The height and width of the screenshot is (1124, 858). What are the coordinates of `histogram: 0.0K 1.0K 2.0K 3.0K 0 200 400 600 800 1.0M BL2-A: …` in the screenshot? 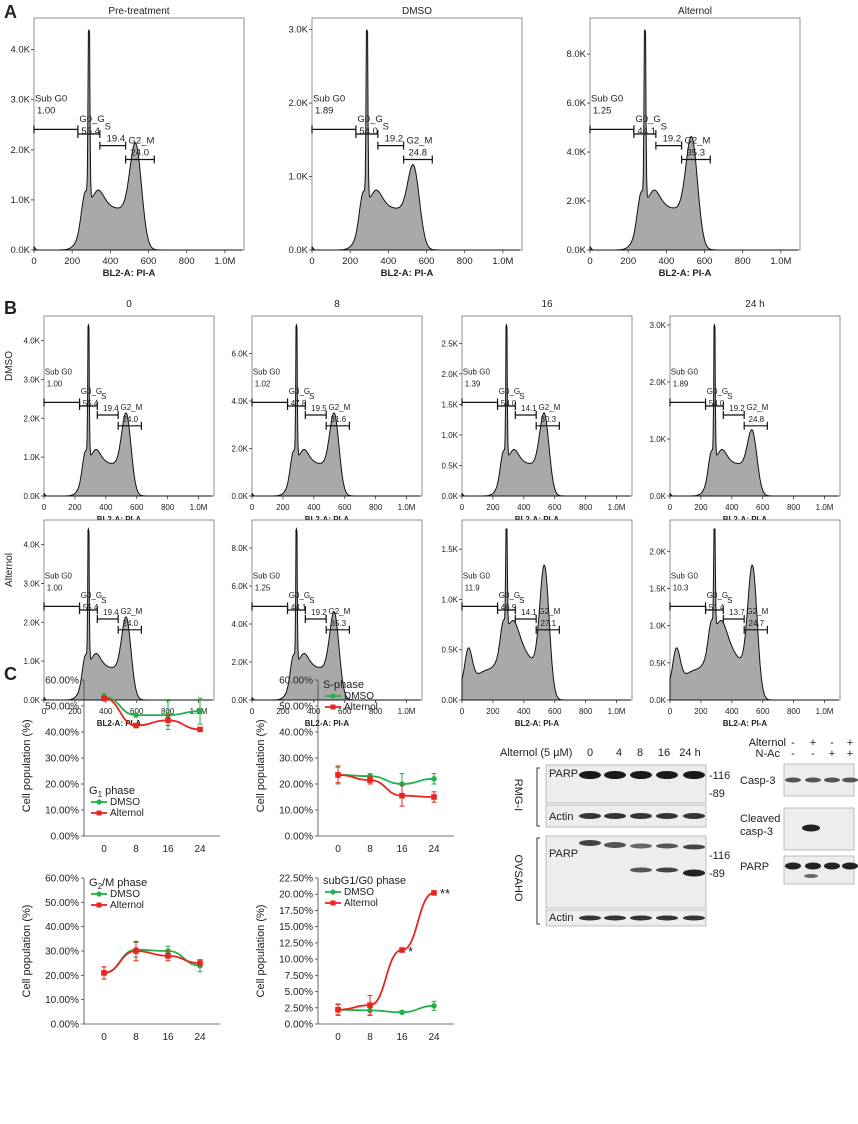 It's located at (405, 148).